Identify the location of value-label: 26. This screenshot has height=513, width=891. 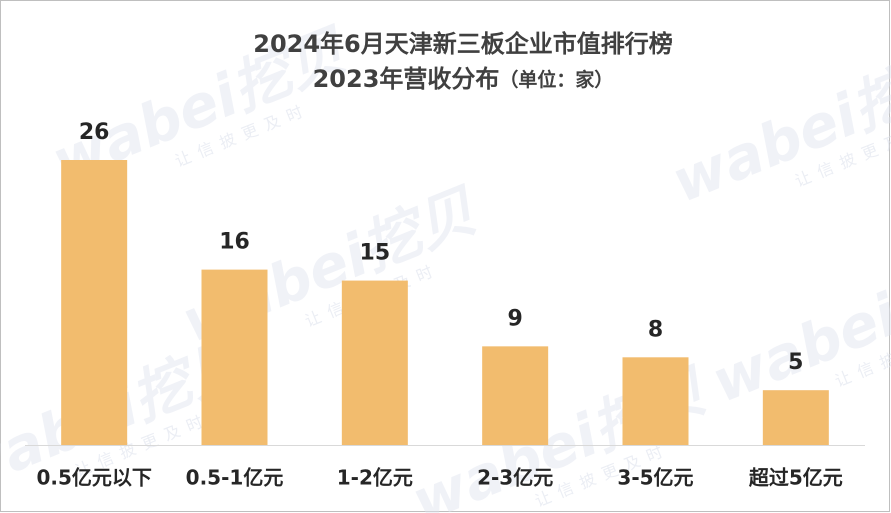
(94, 132).